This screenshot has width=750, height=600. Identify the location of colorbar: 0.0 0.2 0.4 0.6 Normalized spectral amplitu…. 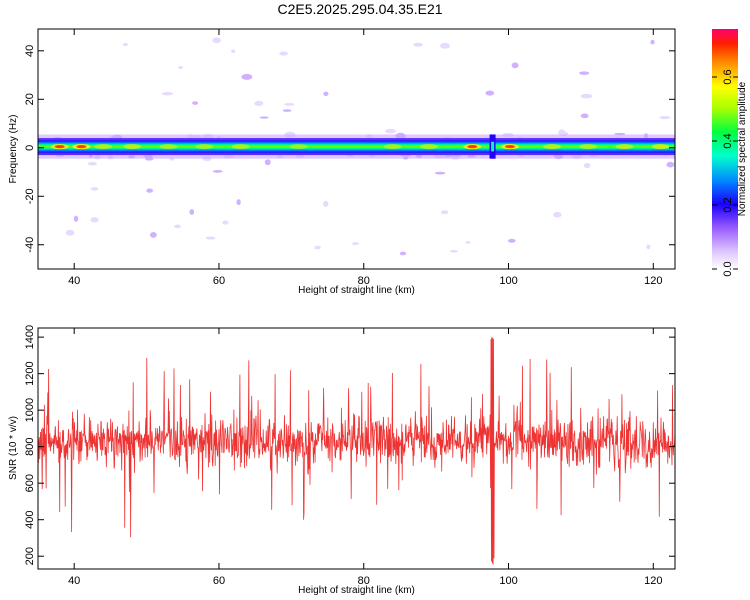
(730, 153).